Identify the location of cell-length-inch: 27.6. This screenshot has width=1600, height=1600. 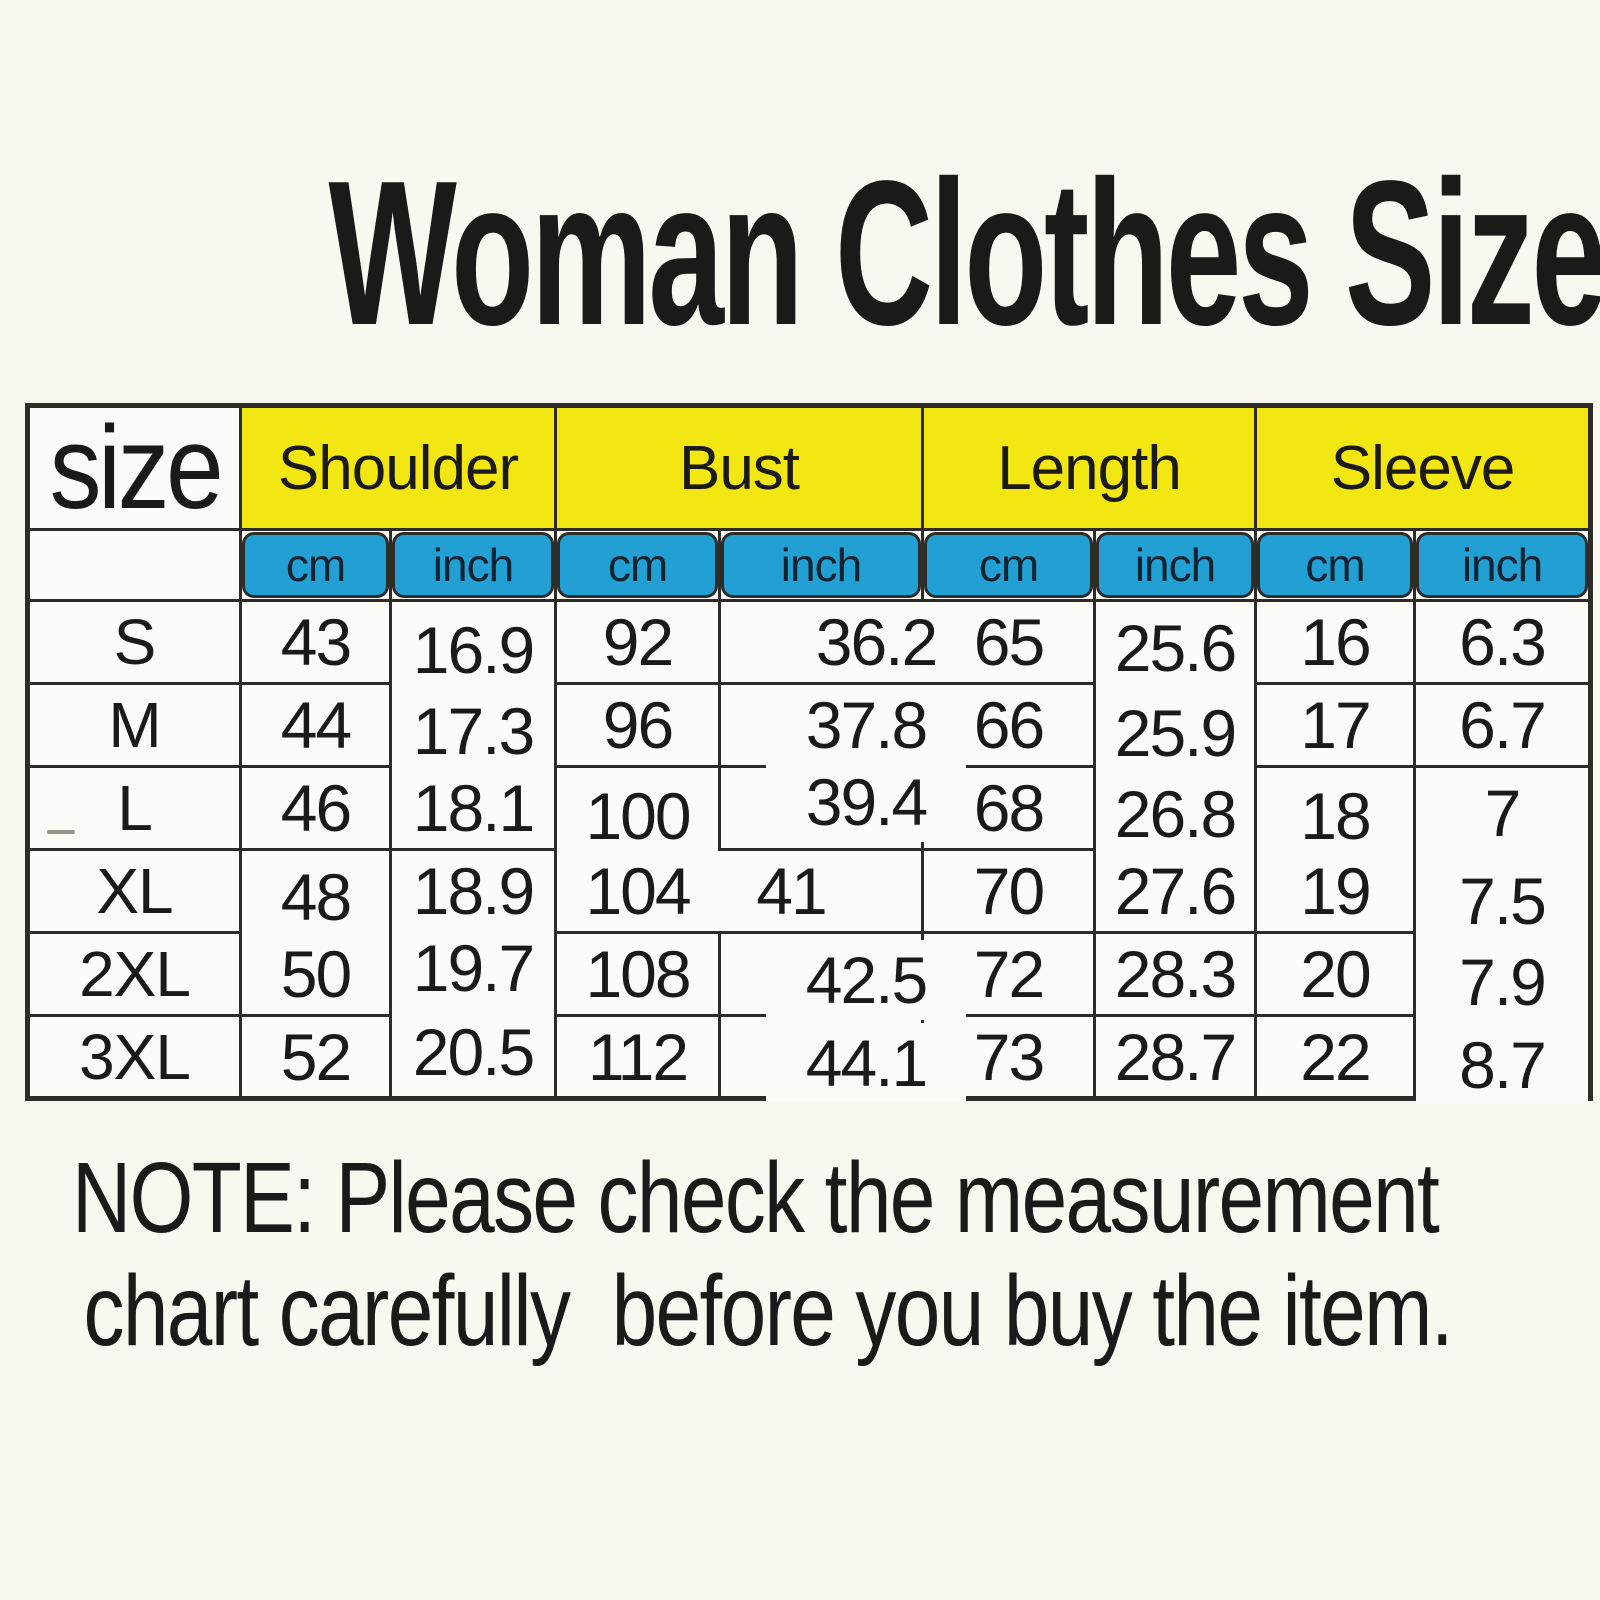
(1175, 891).